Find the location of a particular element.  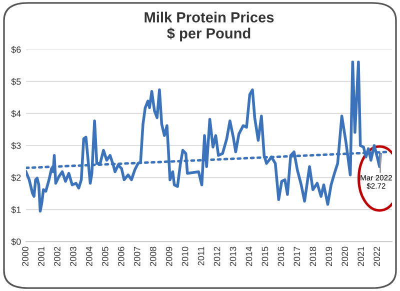

x-tick-label: 2011 is located at coordinates (201, 256).